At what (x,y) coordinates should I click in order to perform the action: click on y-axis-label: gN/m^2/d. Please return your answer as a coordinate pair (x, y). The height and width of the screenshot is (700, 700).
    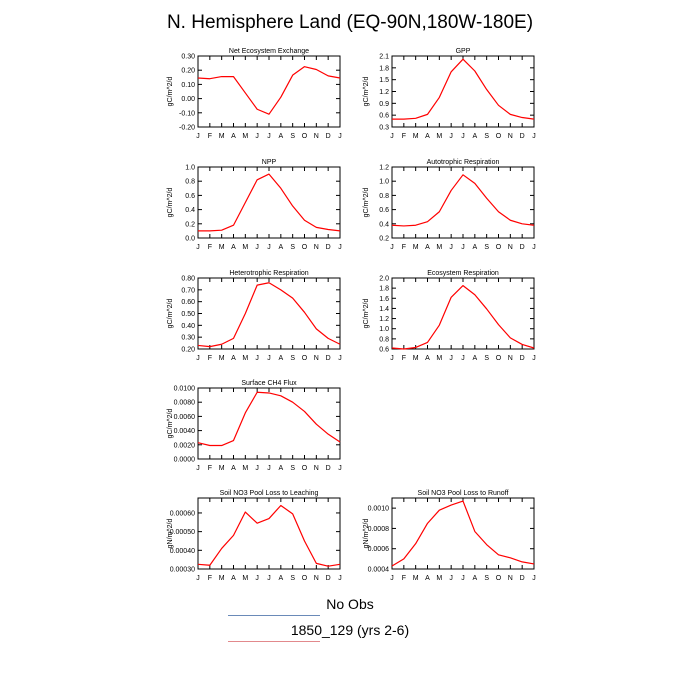
    Looking at the image, I should click on (366, 534).